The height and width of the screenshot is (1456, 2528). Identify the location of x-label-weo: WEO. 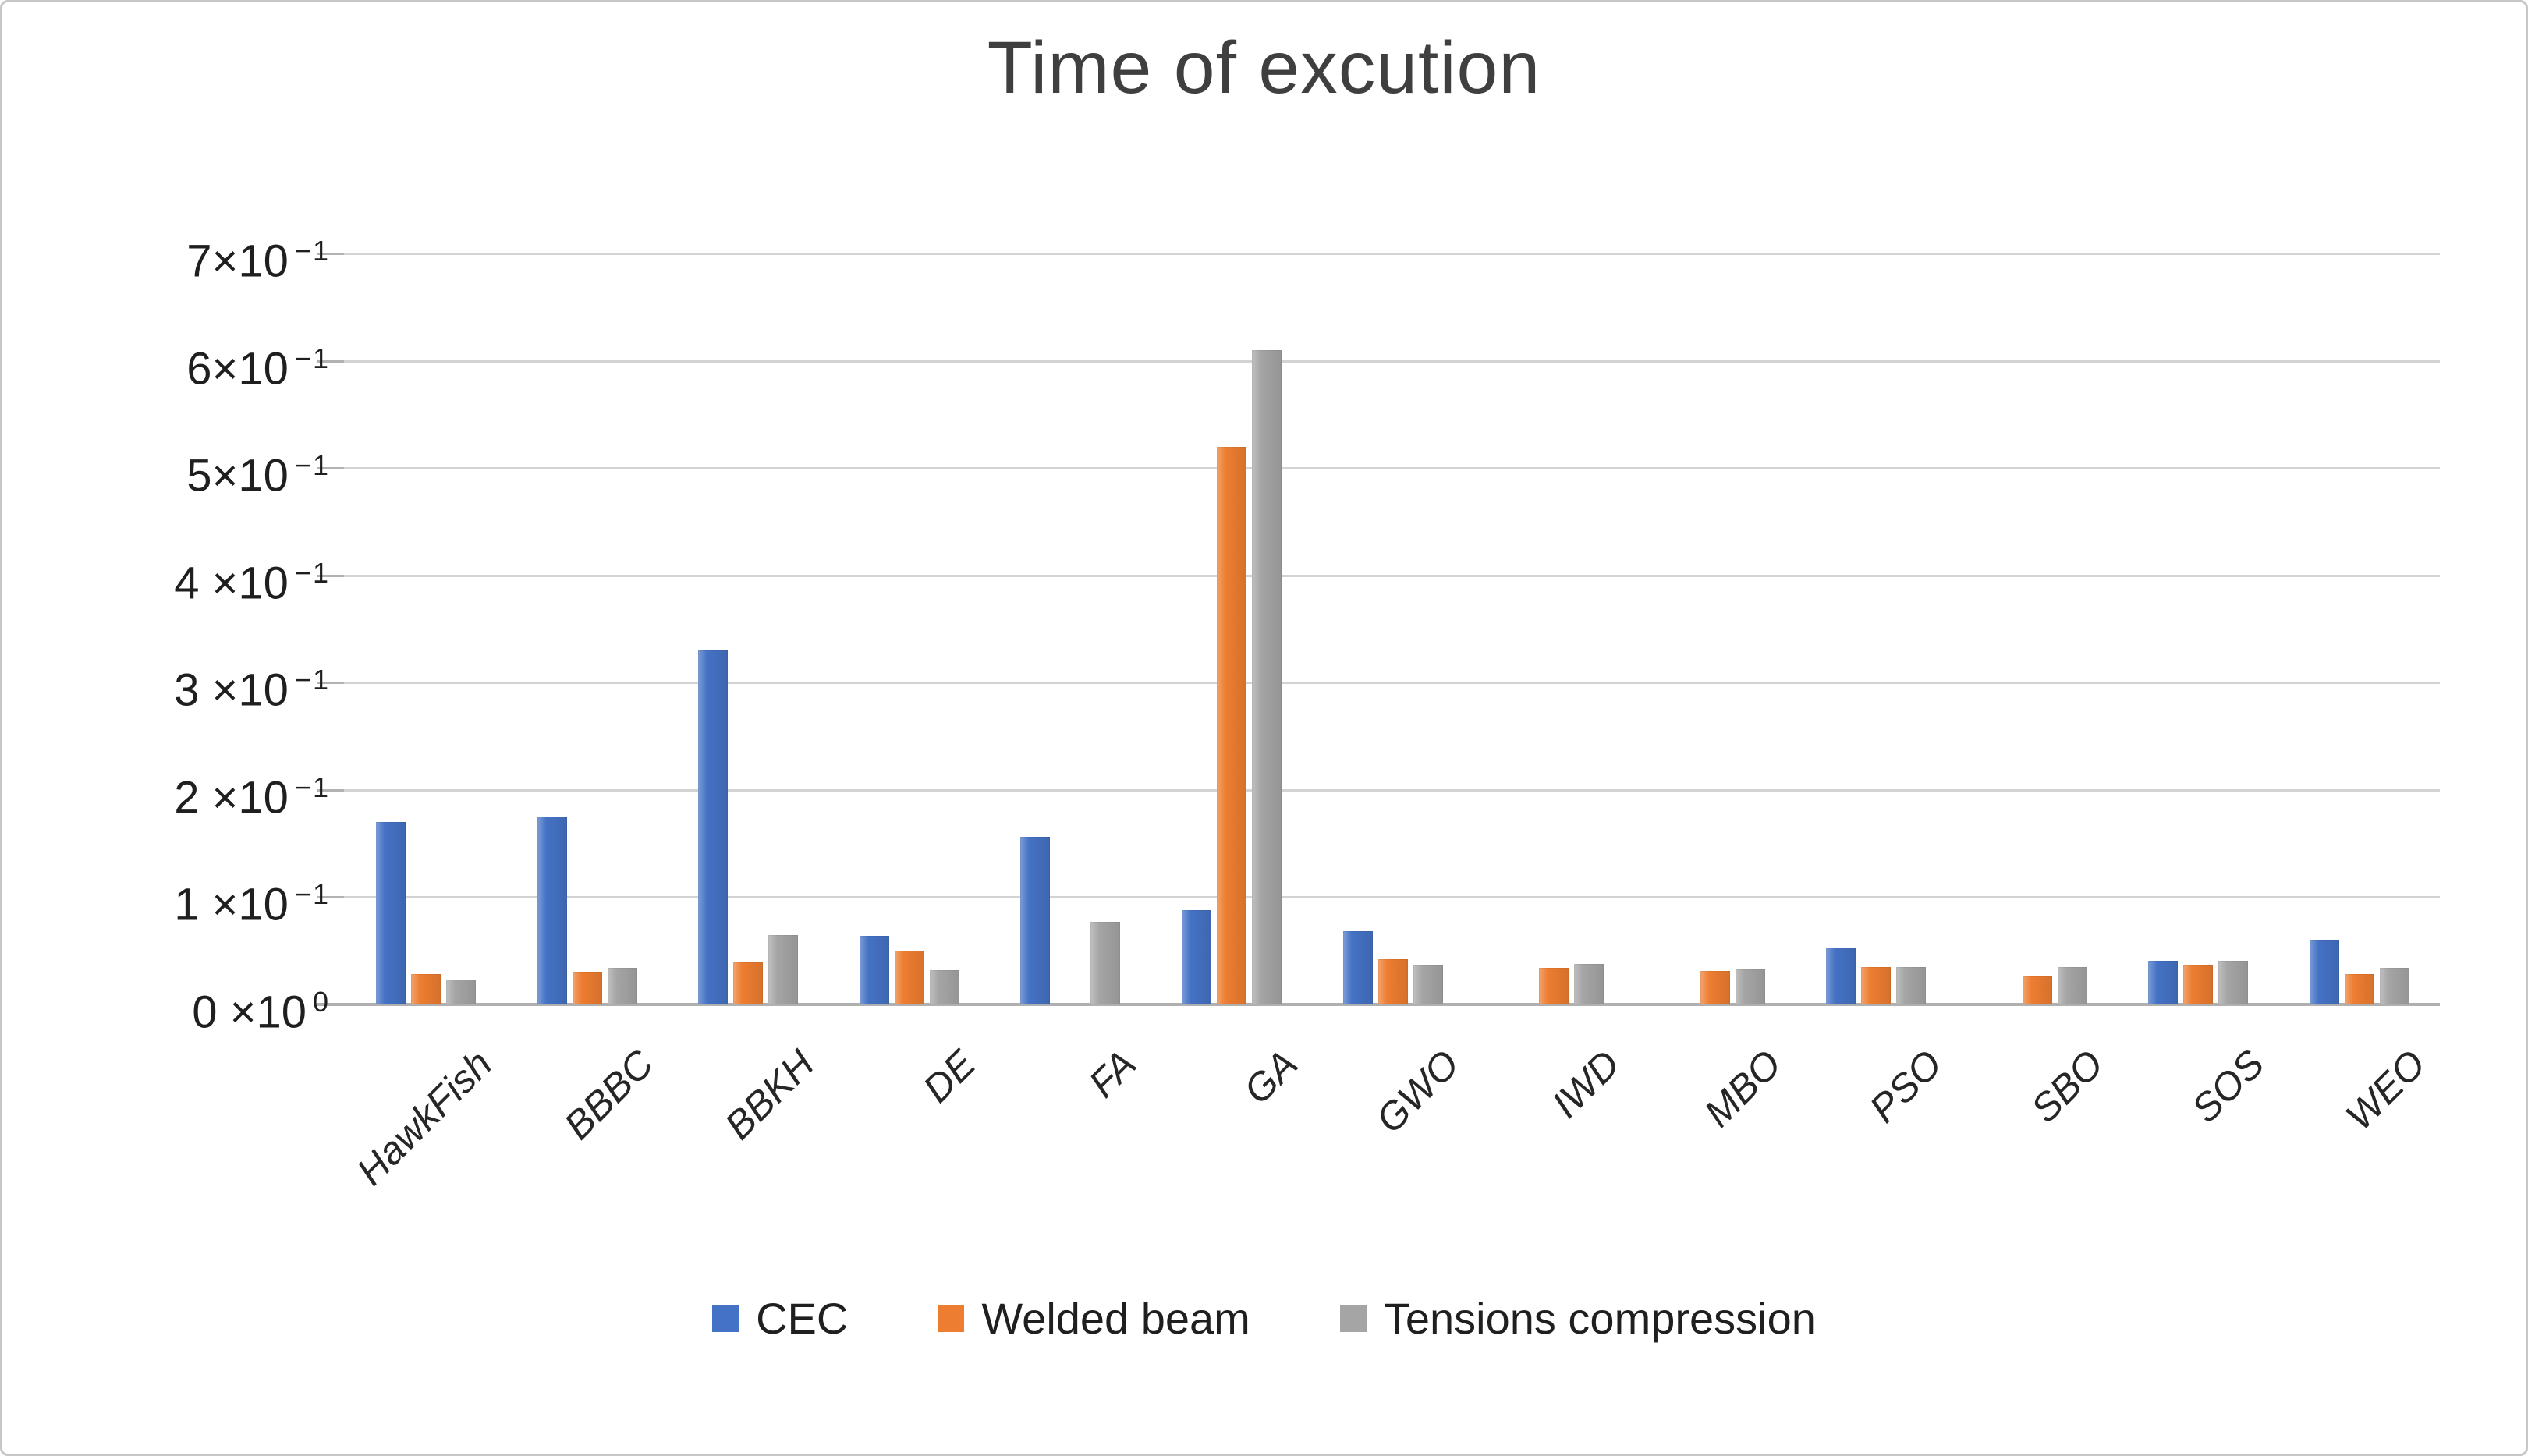
(2385, 1090).